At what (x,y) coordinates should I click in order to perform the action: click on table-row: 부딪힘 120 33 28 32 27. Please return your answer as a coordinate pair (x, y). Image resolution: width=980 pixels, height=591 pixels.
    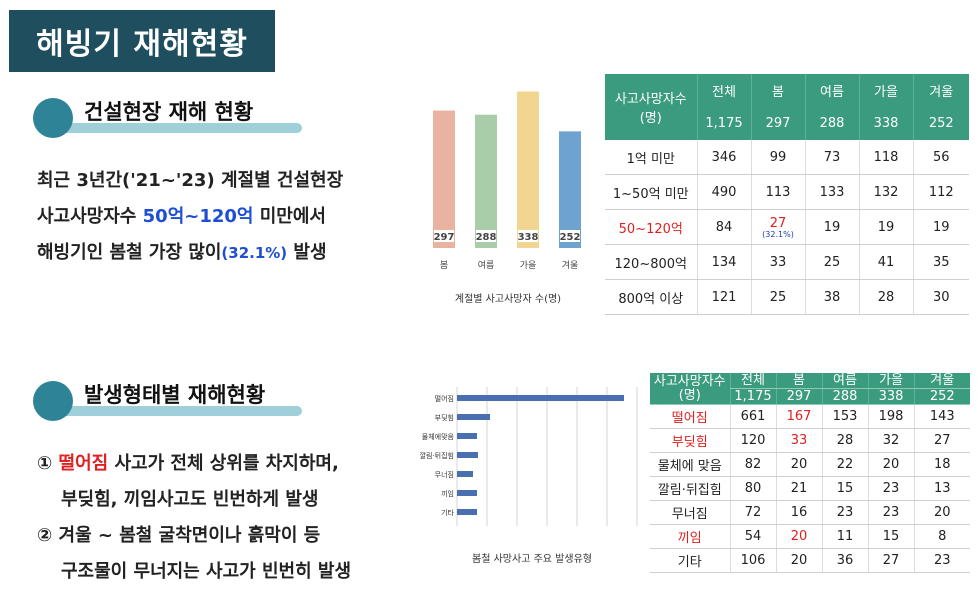
    Looking at the image, I should click on (810, 440).